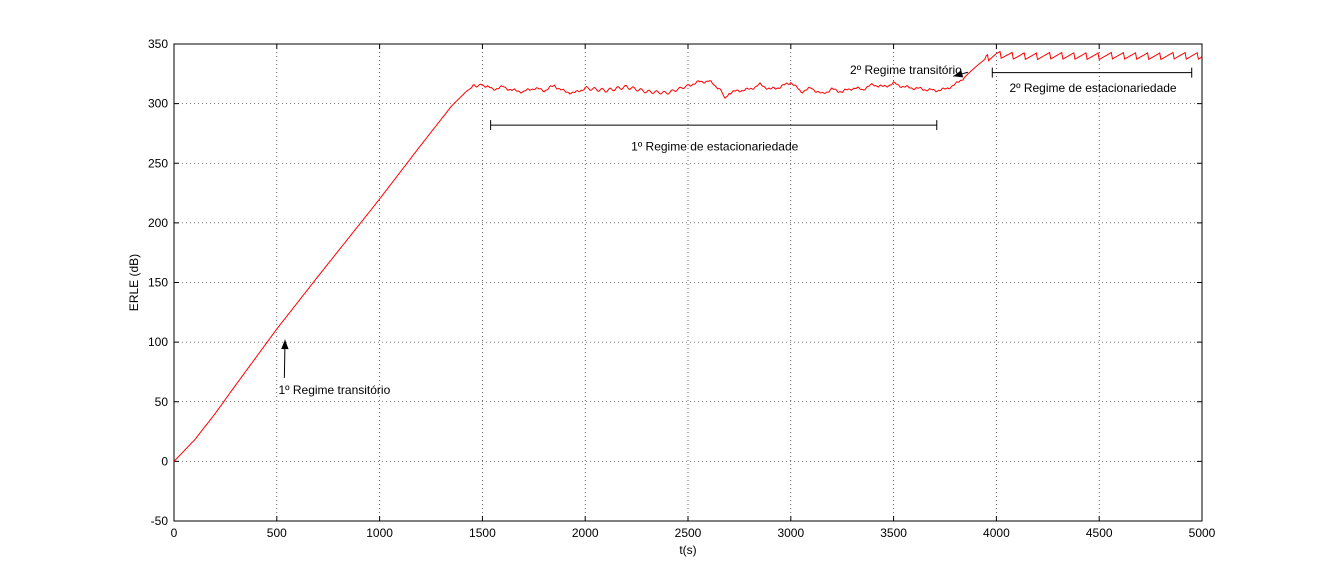  What do you see at coordinates (688, 533) in the screenshot?
I see `x-tick-label: 2500` at bounding box center [688, 533].